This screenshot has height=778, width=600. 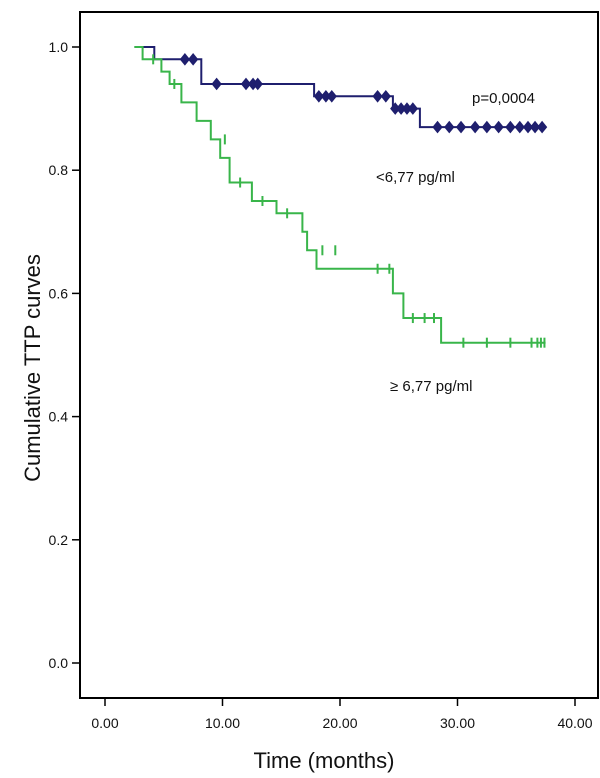 I want to click on x-tick-label: 20.00, so click(x=339, y=723).